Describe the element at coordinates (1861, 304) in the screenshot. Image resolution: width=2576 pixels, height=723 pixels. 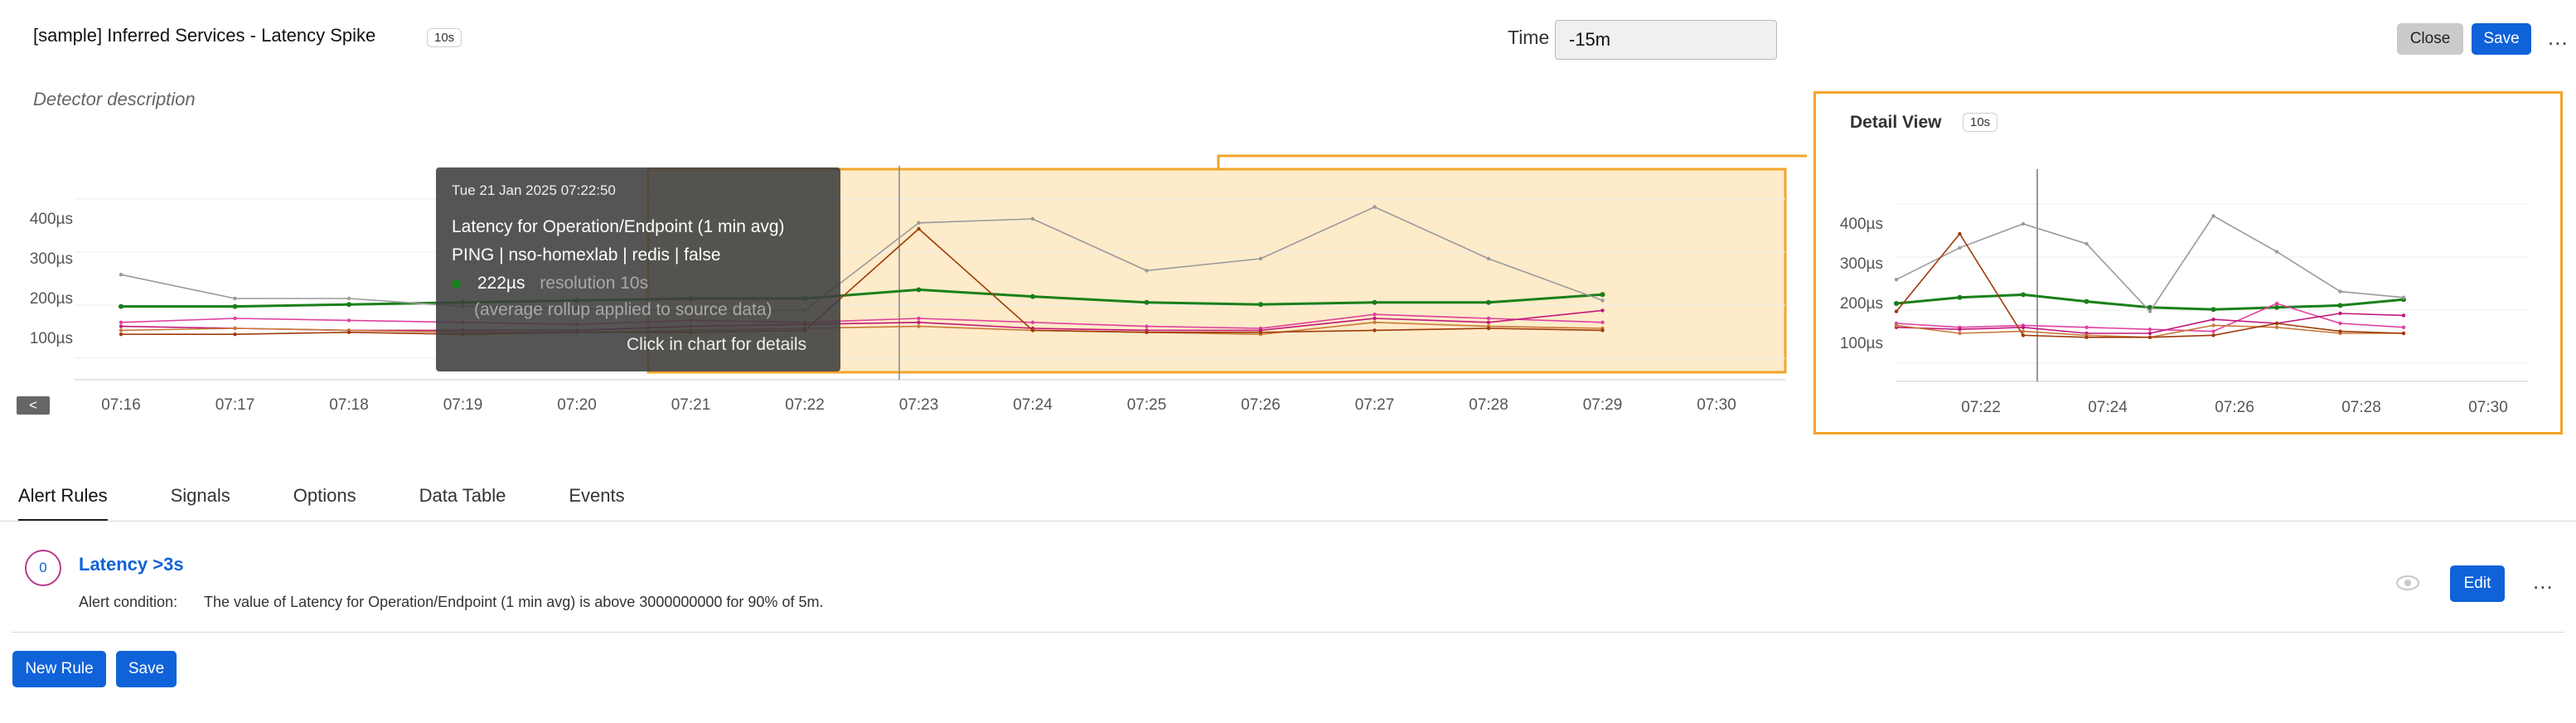
I see `y-tick-label: 200µs` at that location.